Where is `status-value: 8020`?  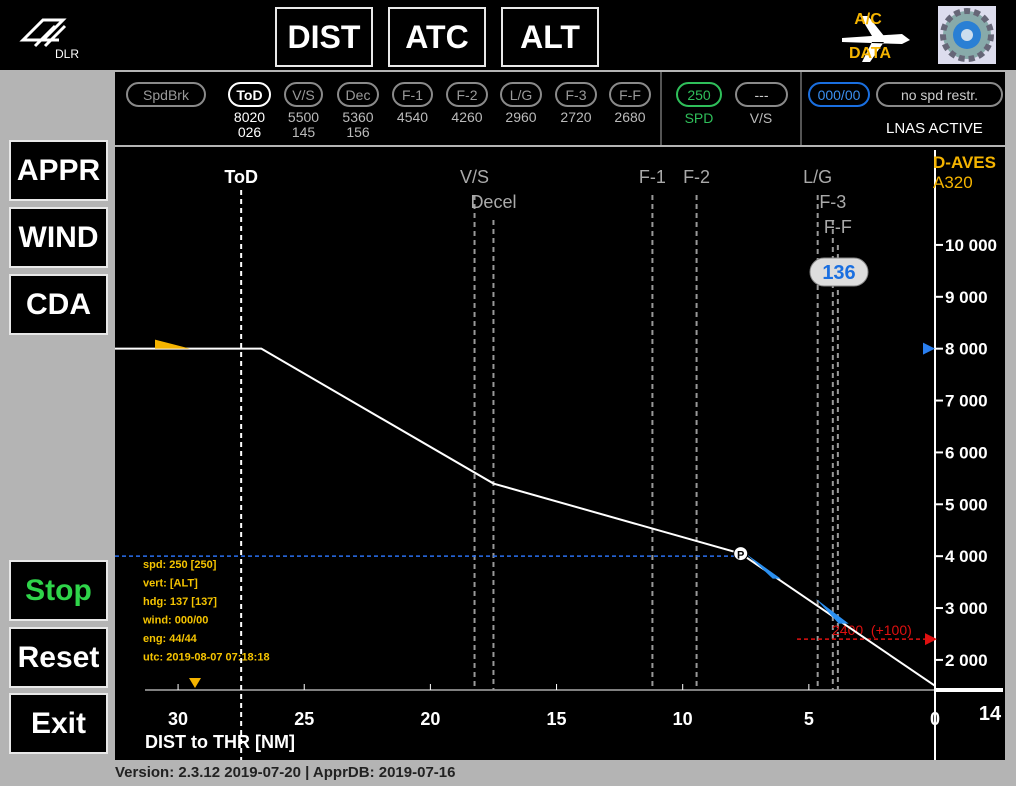
status-value: 8020 is located at coordinates (249, 117).